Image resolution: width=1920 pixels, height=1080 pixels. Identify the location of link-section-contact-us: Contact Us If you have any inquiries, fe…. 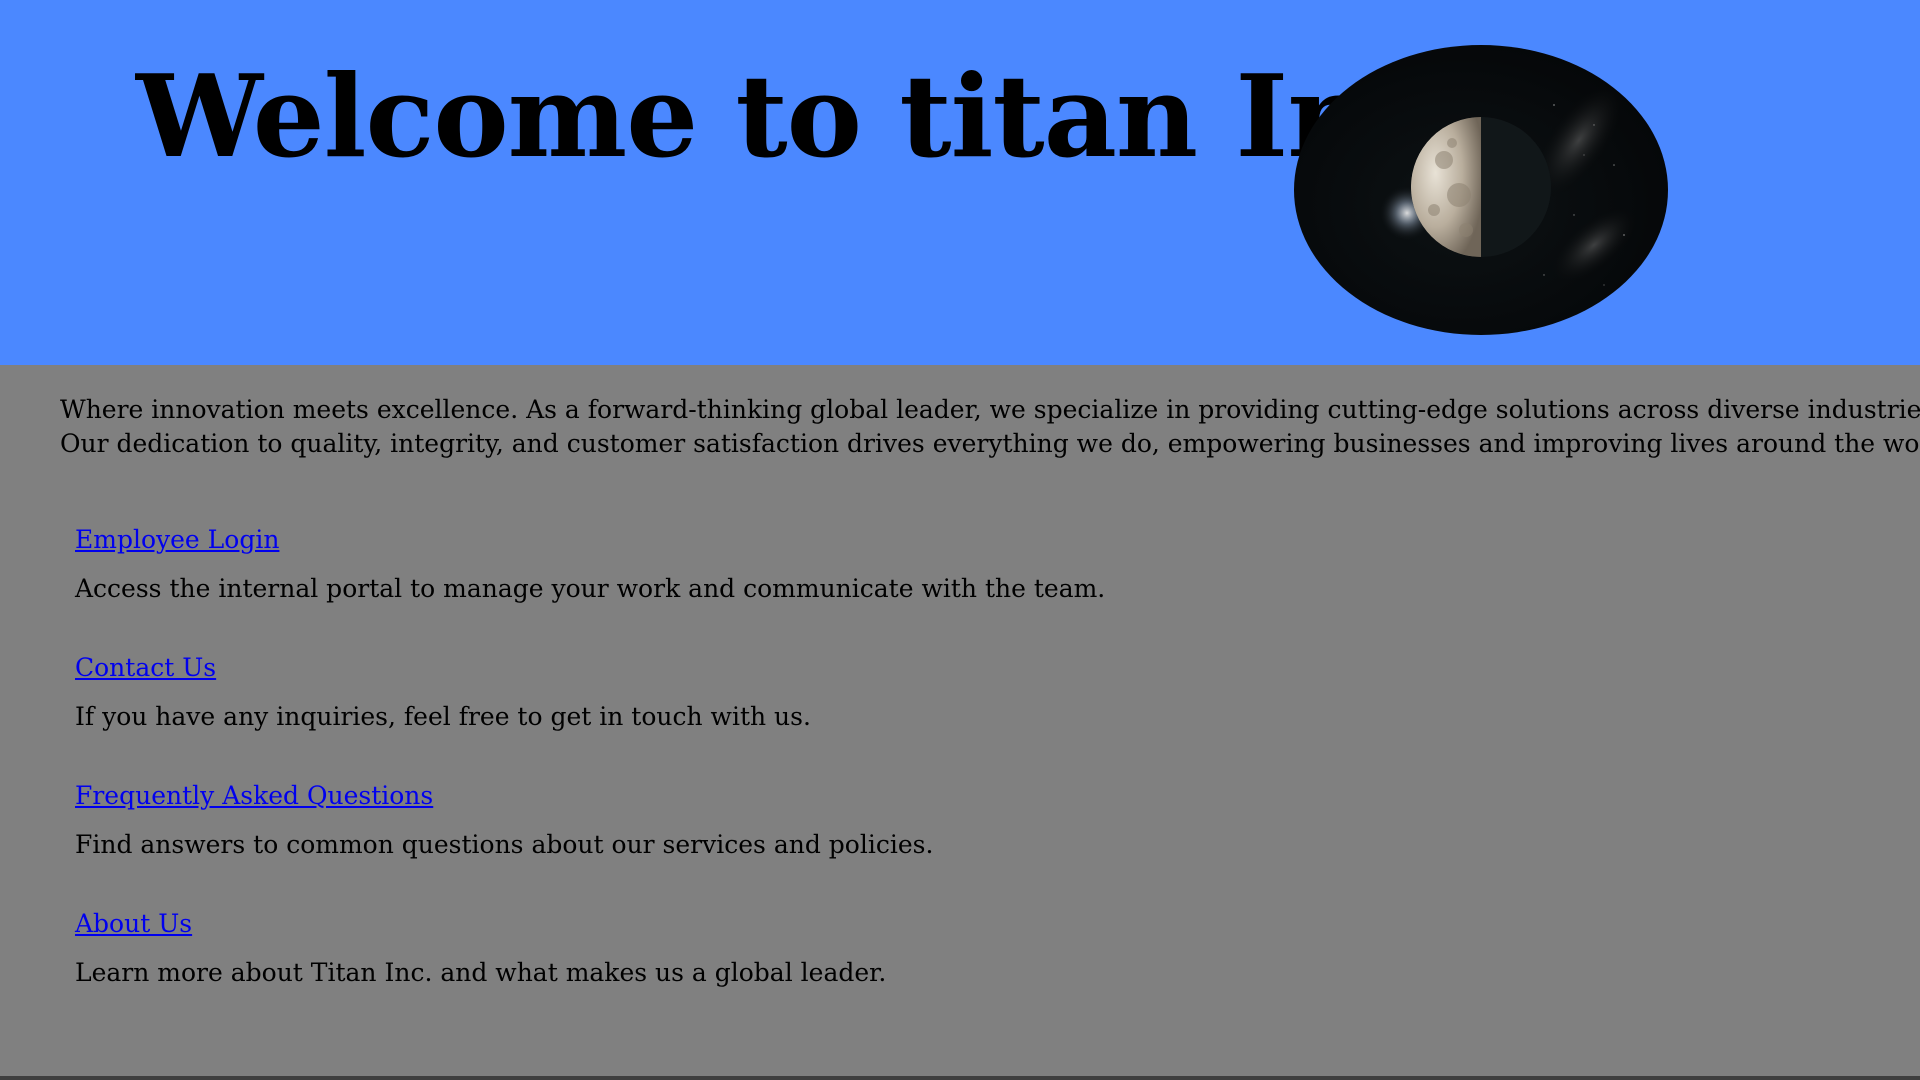
(443, 692).